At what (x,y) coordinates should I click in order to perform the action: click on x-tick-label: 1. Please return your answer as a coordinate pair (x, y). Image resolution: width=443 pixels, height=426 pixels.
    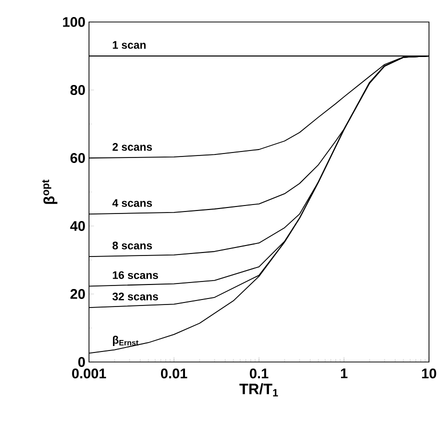
    Looking at the image, I should click on (344, 373).